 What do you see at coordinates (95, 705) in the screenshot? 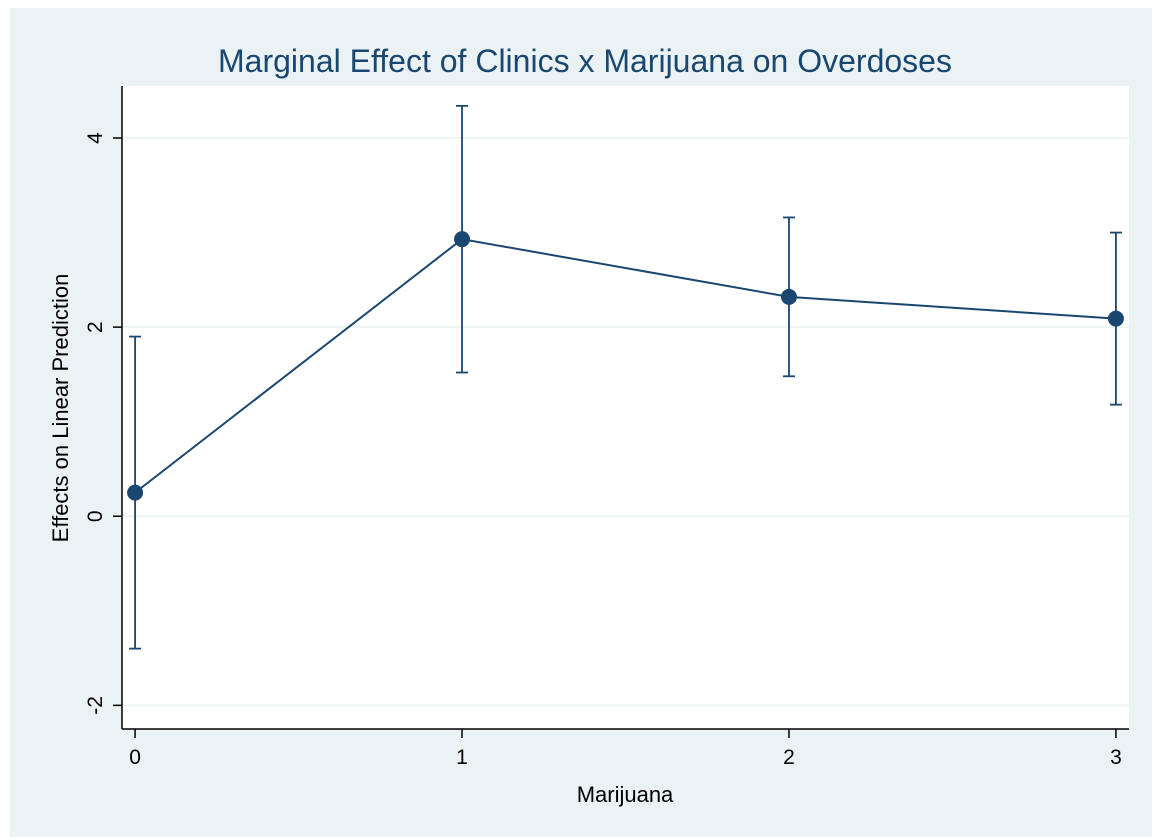
I see `y-tick-label-0: -2` at bounding box center [95, 705].